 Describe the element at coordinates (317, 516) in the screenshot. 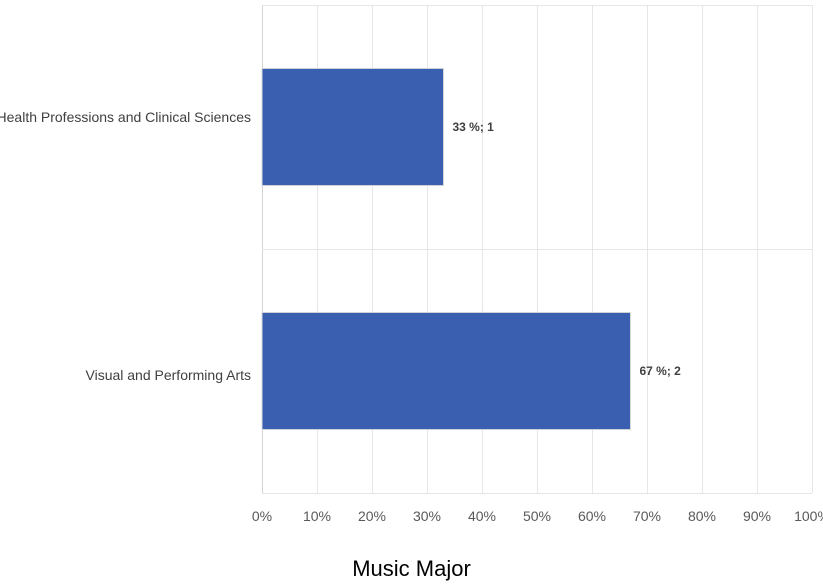

I see `x-tick-label: 10%` at that location.